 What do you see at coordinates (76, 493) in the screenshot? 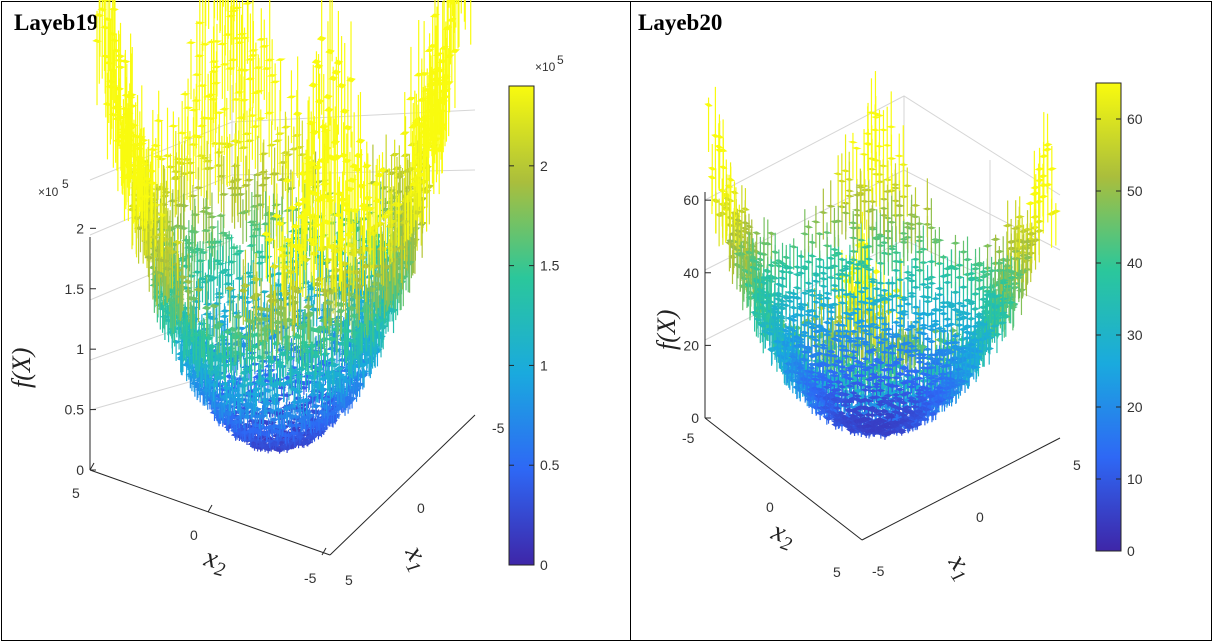
I see `x2-tick-label: 5` at bounding box center [76, 493].